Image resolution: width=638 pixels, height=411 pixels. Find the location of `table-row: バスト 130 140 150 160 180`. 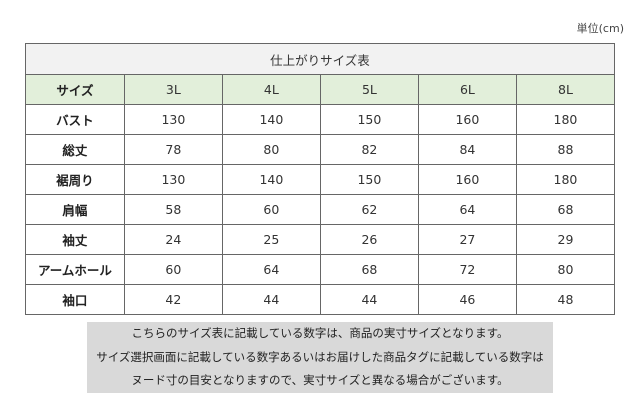

table-row: バスト 130 140 150 160 180 is located at coordinates (320, 119).